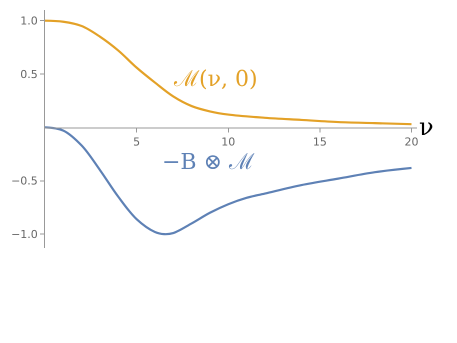 Image resolution: width=457 pixels, height=343 pixels. I want to click on y-tick-label: −0.5, so click(24, 181).